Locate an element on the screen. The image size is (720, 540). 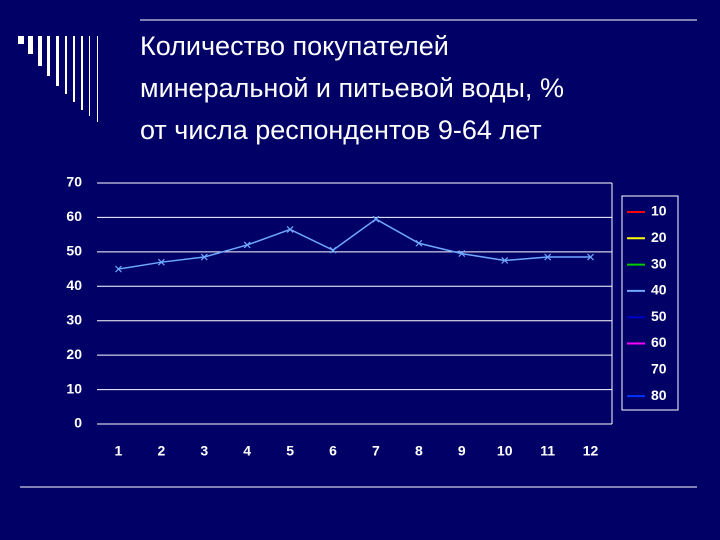
y-tick-label: 50 is located at coordinates (74, 251).